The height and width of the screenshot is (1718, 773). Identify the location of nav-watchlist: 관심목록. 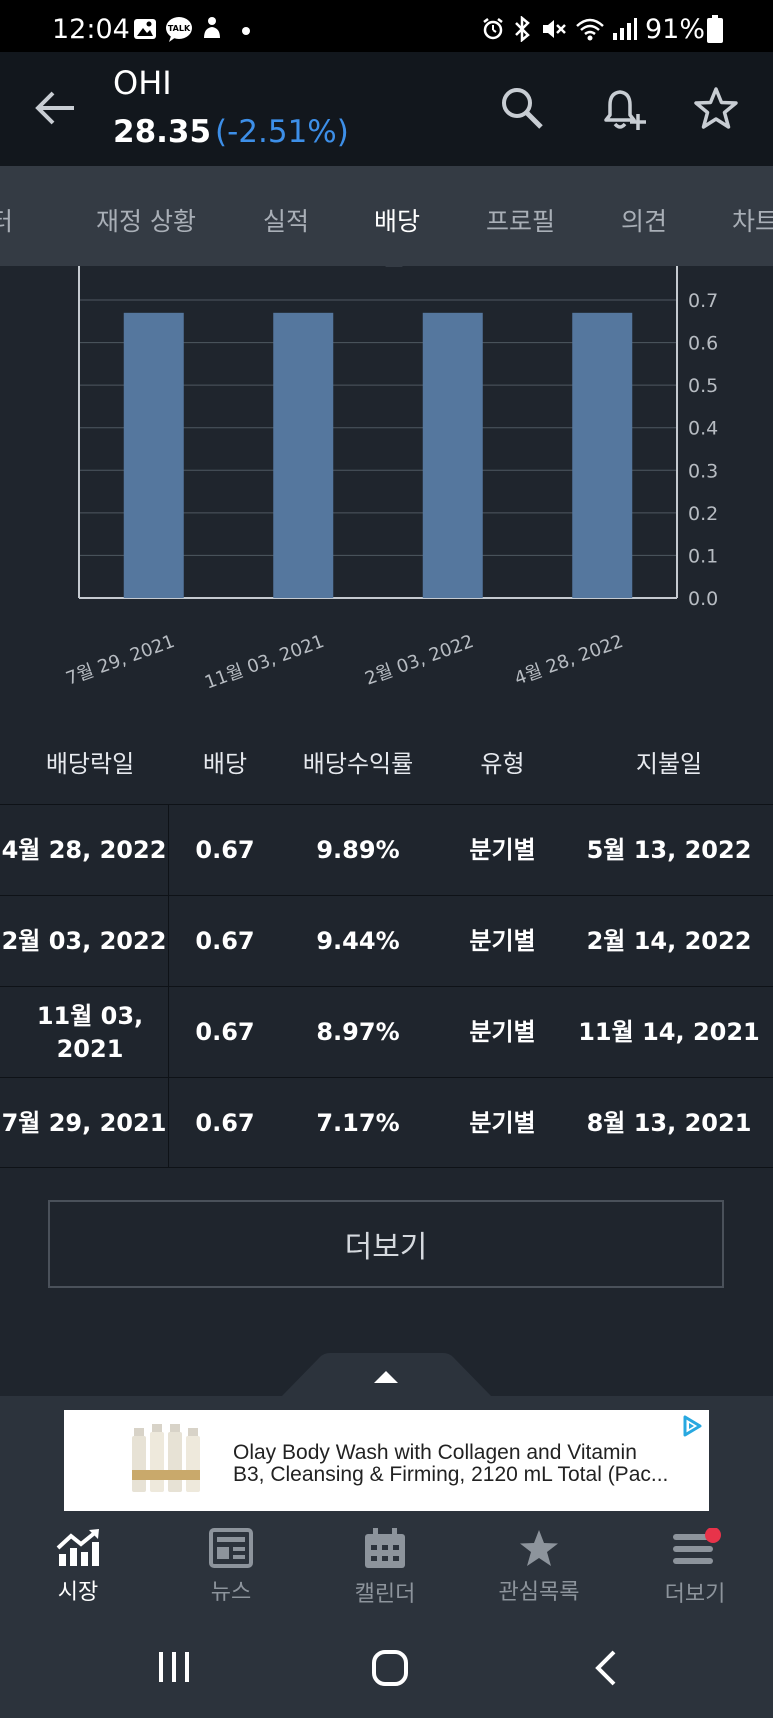
(539, 1568).